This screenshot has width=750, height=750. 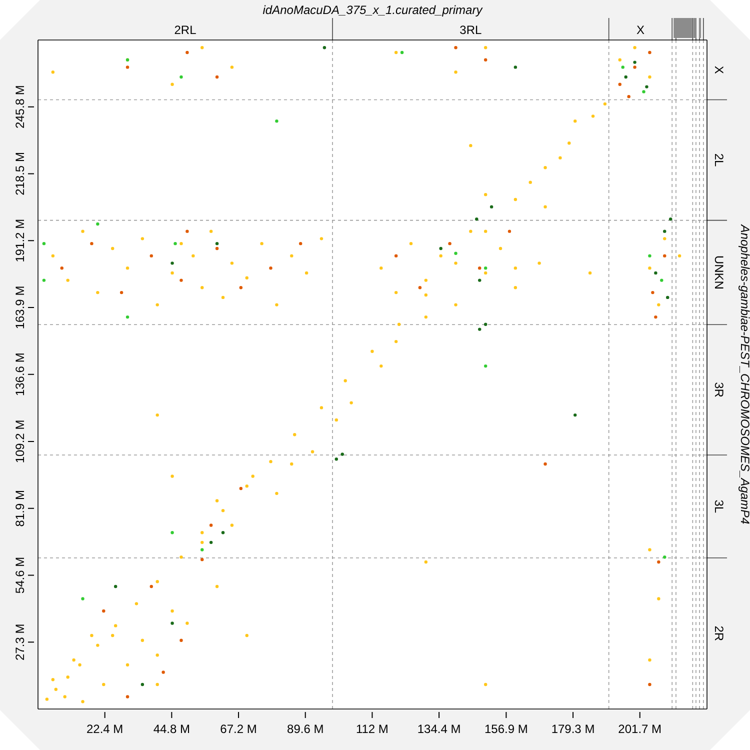 I want to click on text: 2L, so click(x=719, y=160).